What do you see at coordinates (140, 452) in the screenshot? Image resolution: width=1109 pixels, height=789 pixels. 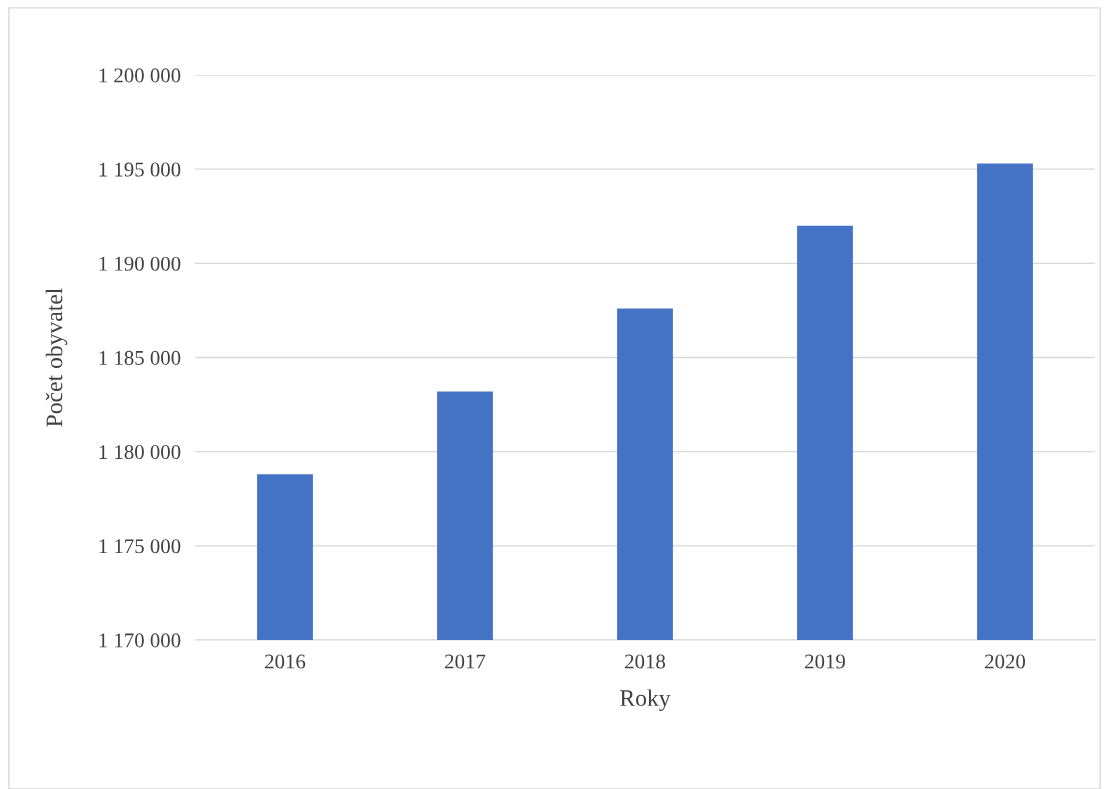 I see `y-tick-label: 1 180 000` at bounding box center [140, 452].